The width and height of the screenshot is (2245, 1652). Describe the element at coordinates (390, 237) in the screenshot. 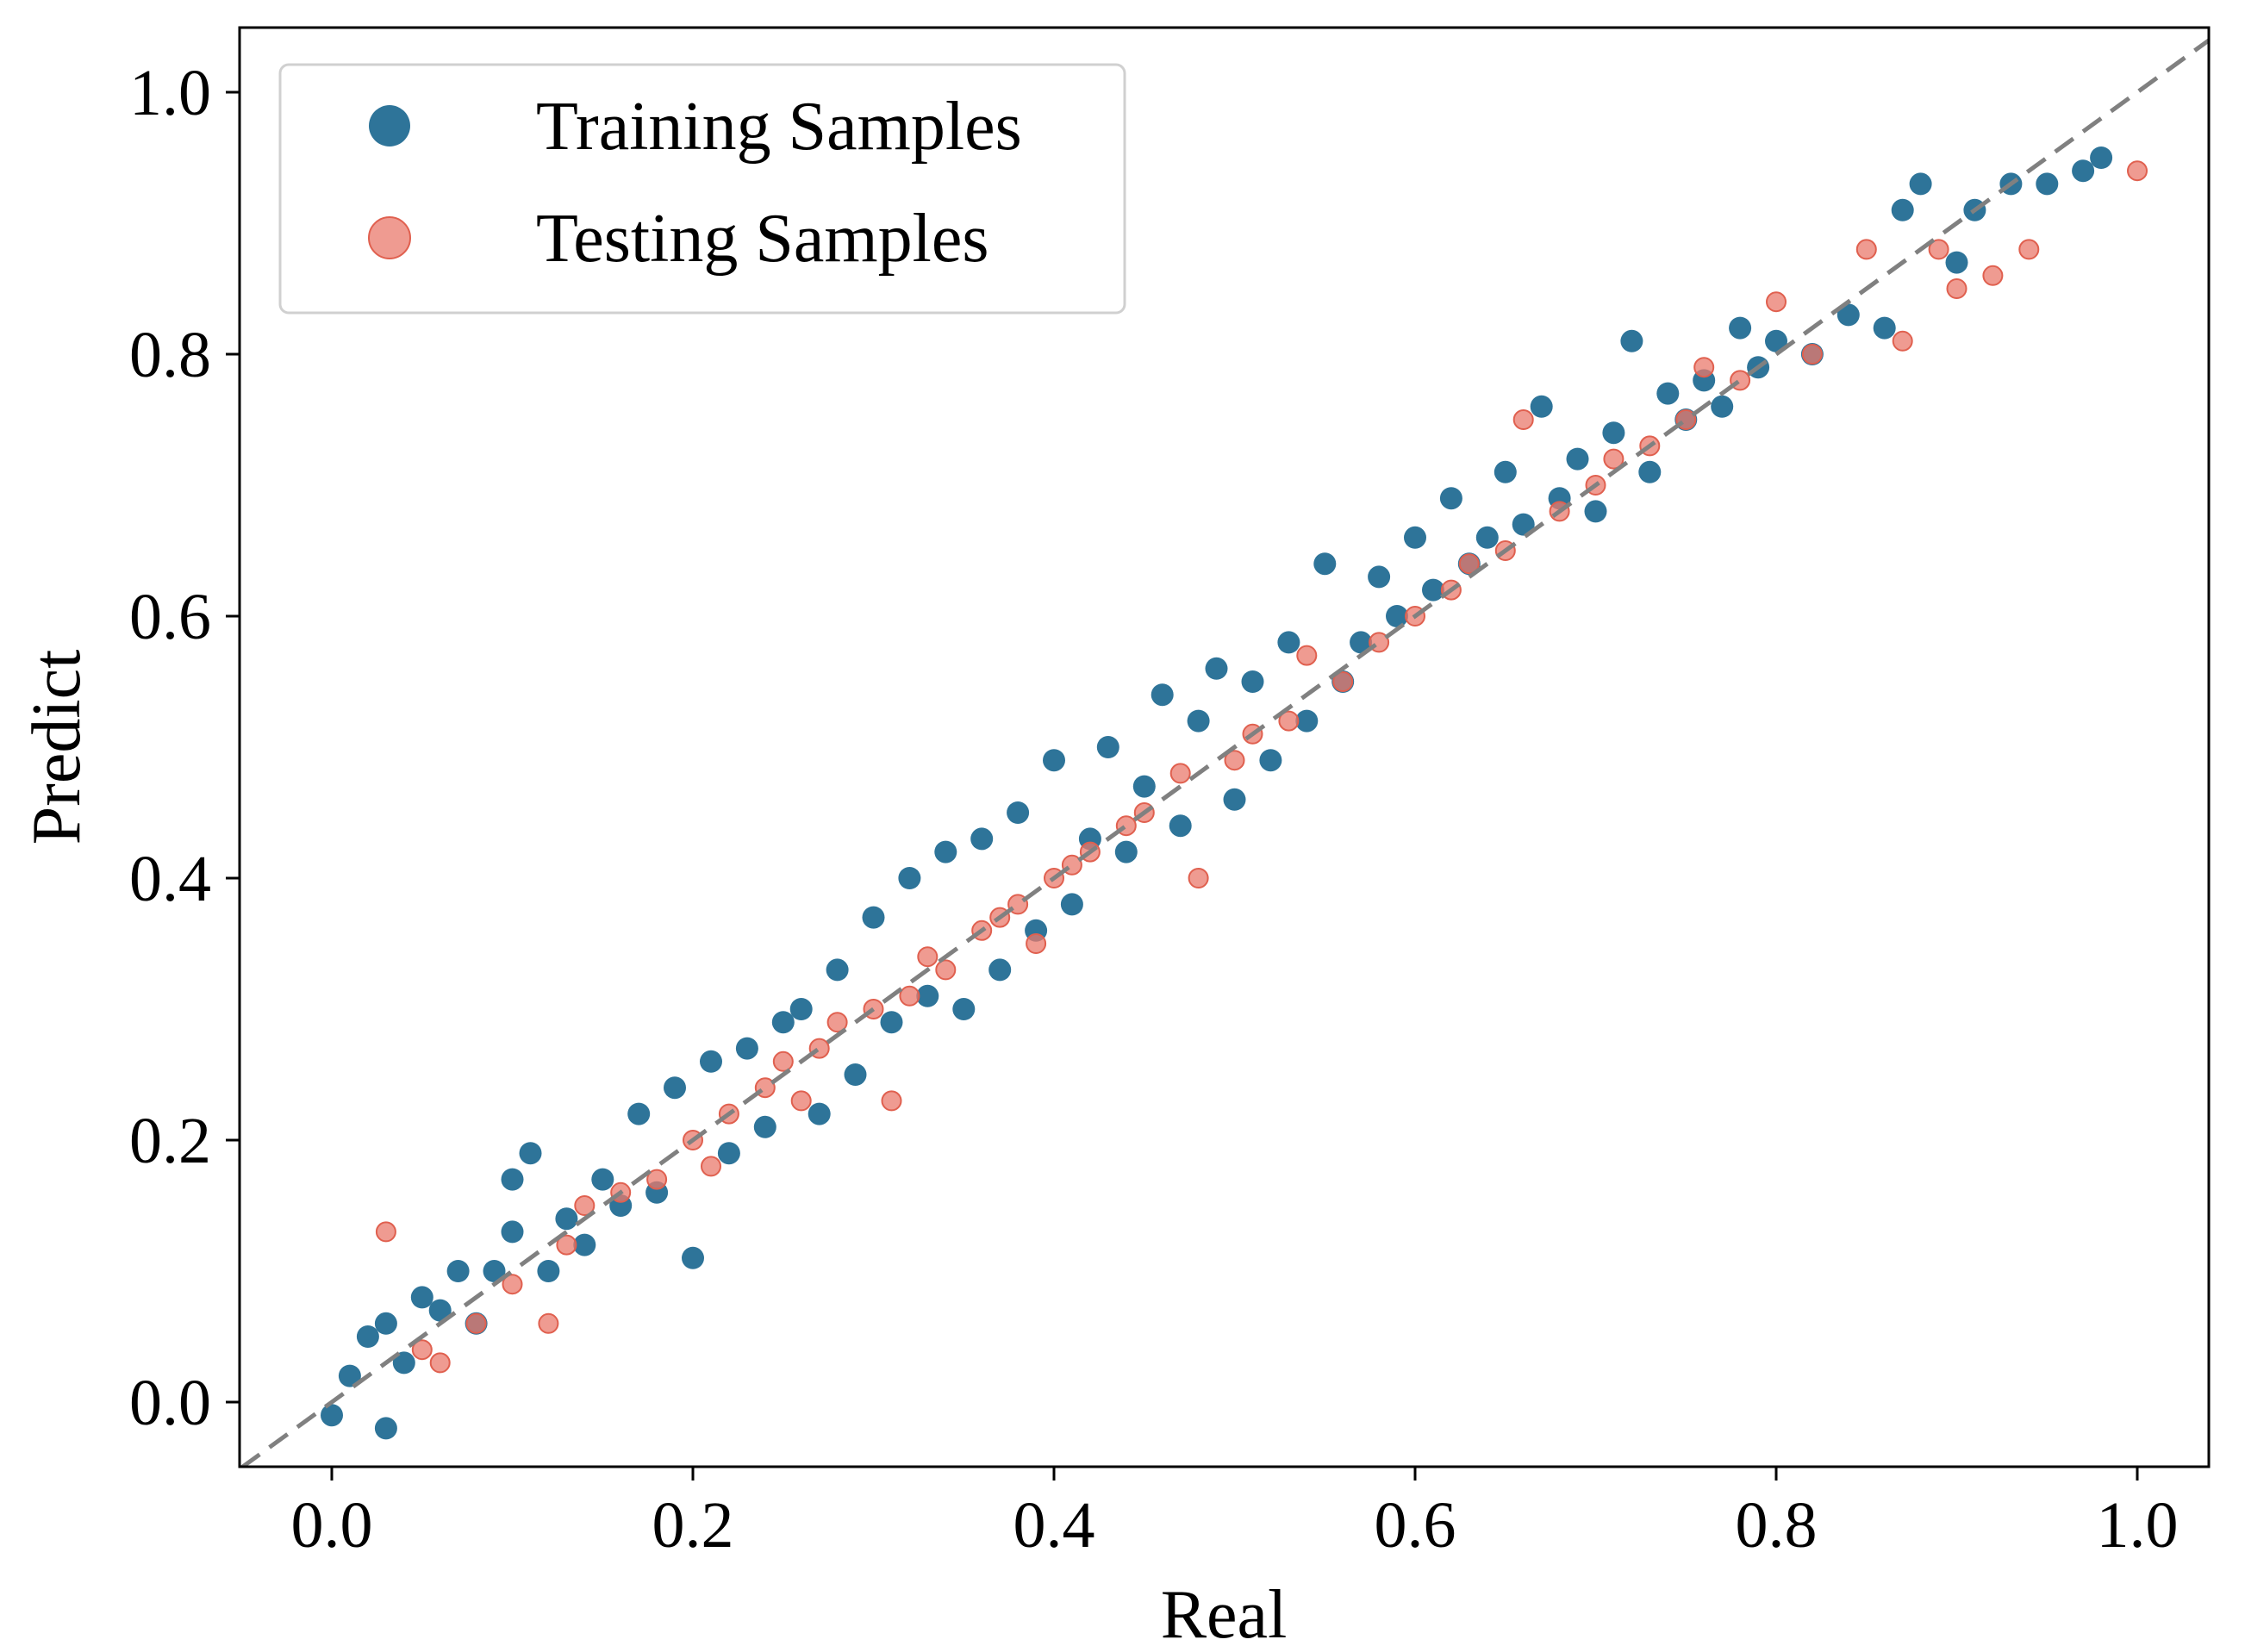

I see `legend-marker-testing` at that location.